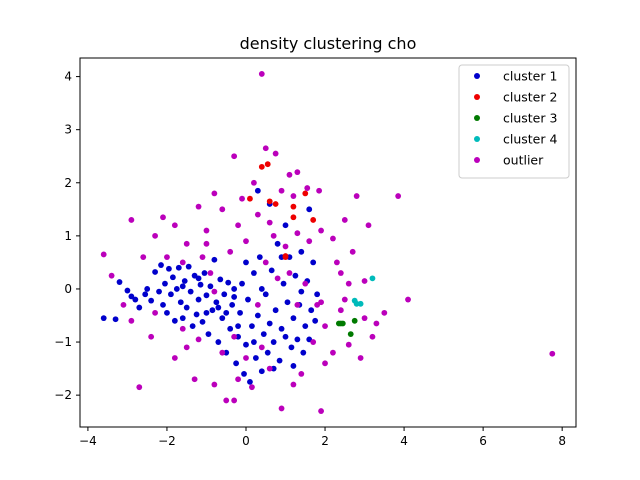 This screenshot has height=480, width=640. I want to click on legend-label: cluster 2, so click(530, 97).